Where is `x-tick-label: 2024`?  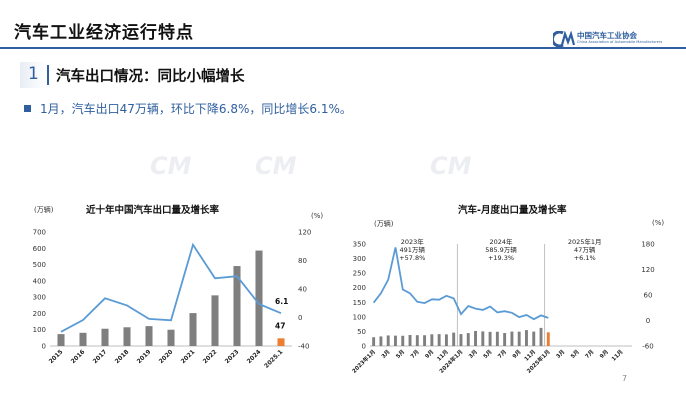 x-tick-label: 2024 is located at coordinates (254, 356).